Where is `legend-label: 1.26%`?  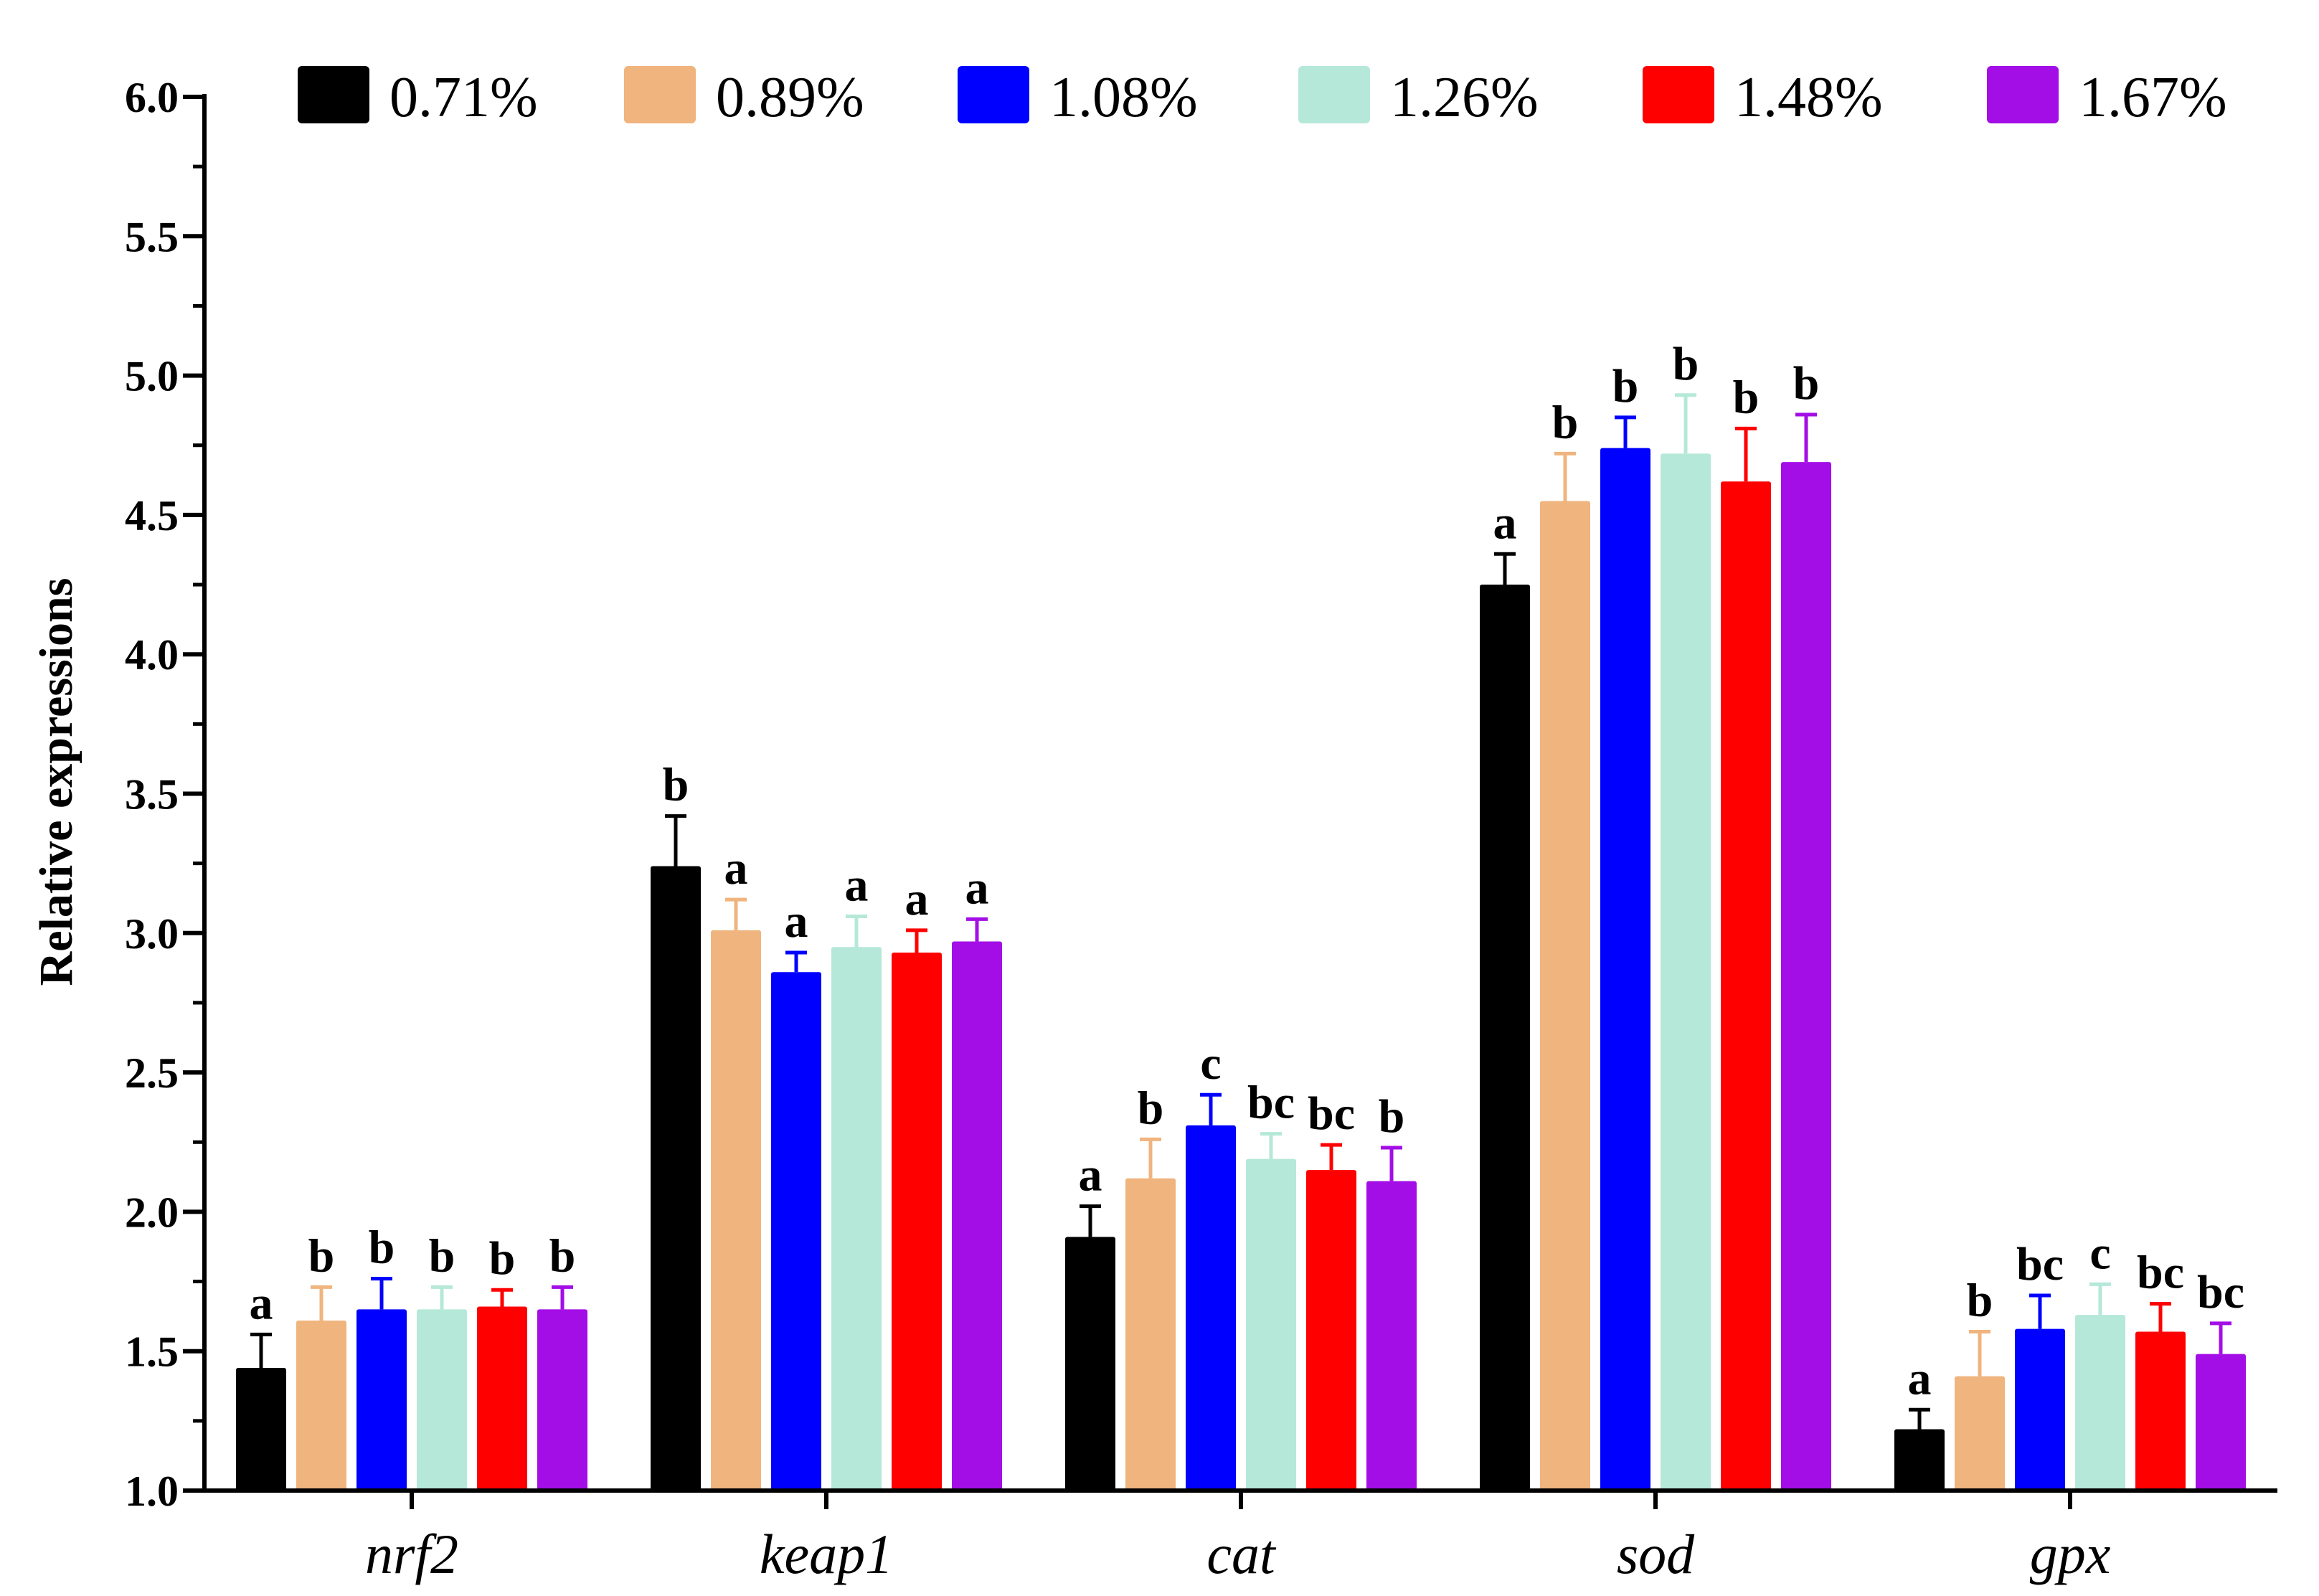 legend-label: 1.26% is located at coordinates (1464, 97).